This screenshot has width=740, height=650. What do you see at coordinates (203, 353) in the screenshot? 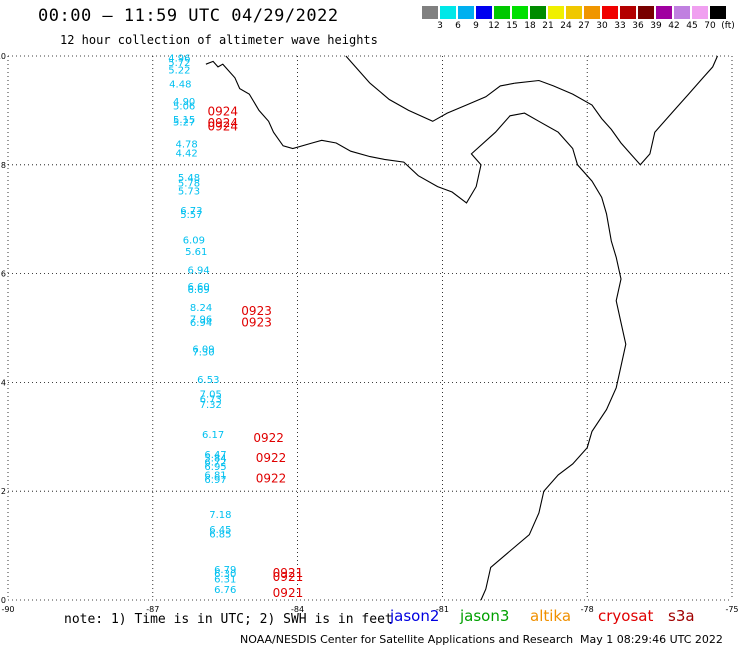
I see `wave-height-label: 7.30` at bounding box center [203, 353].